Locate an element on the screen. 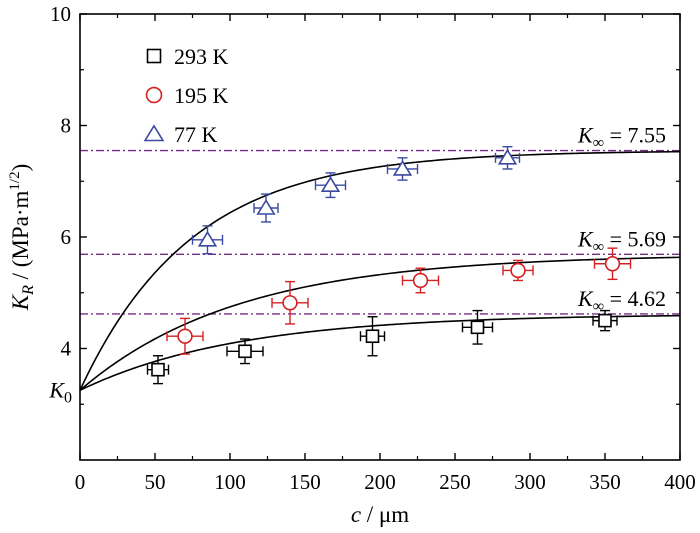 This screenshot has width=700, height=533. legend-label: 293 K is located at coordinates (201, 56).